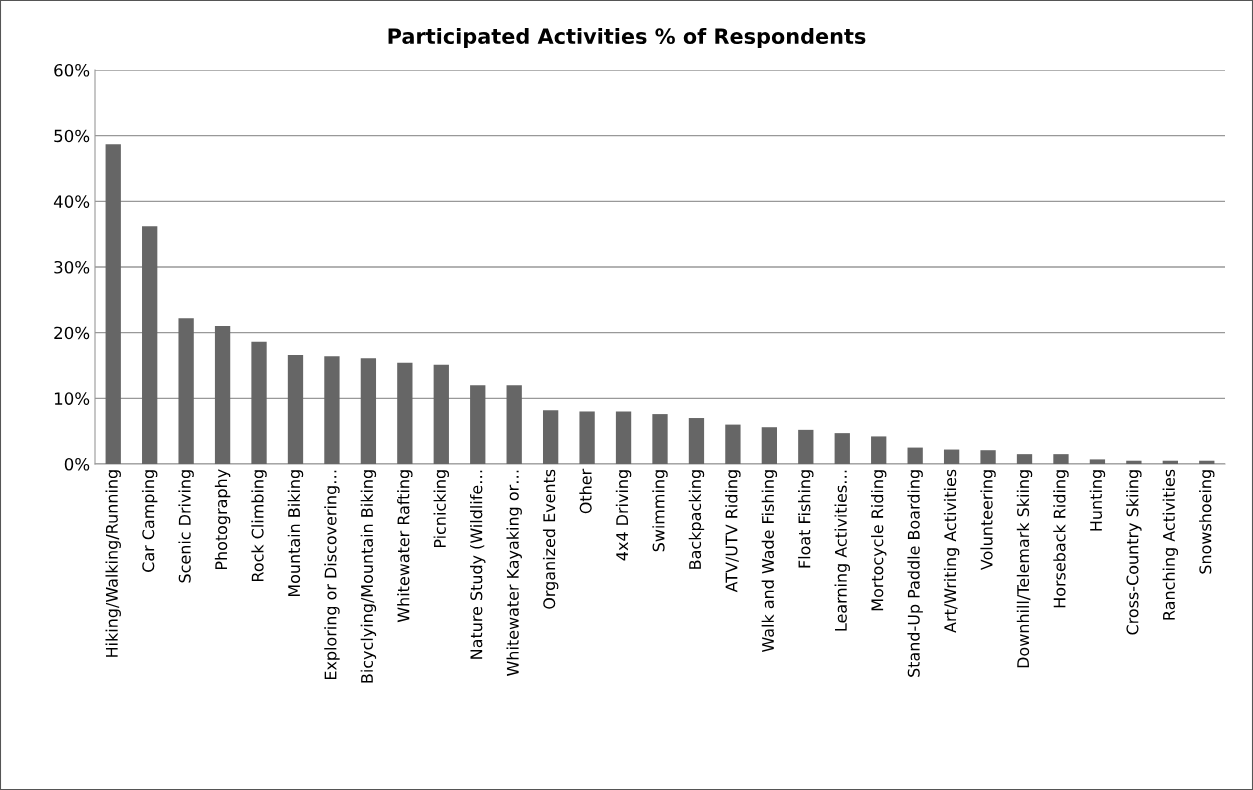 The height and width of the screenshot is (790, 1253). Describe the element at coordinates (1024, 569) in the screenshot. I see `x-tick-label: Downhill/Telemark Skiing` at that location.